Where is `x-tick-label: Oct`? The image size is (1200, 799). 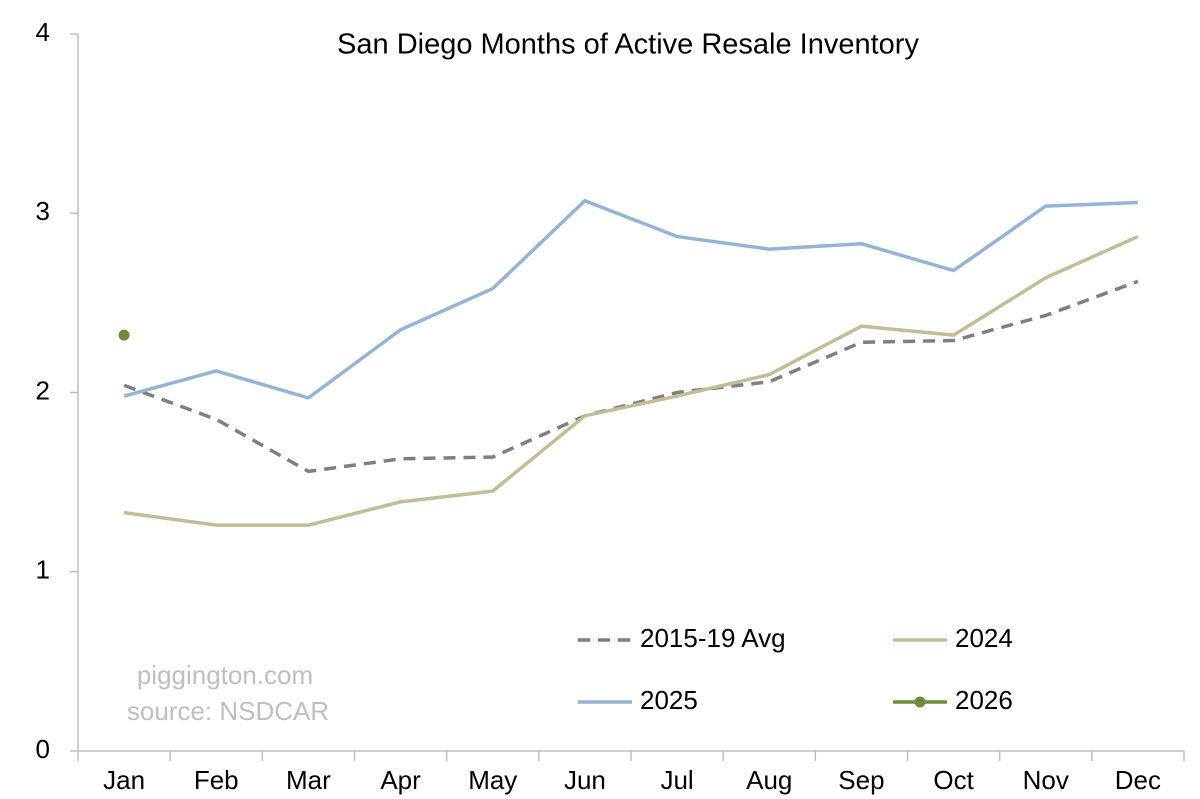
x-tick-label: Oct is located at coordinates (953, 780).